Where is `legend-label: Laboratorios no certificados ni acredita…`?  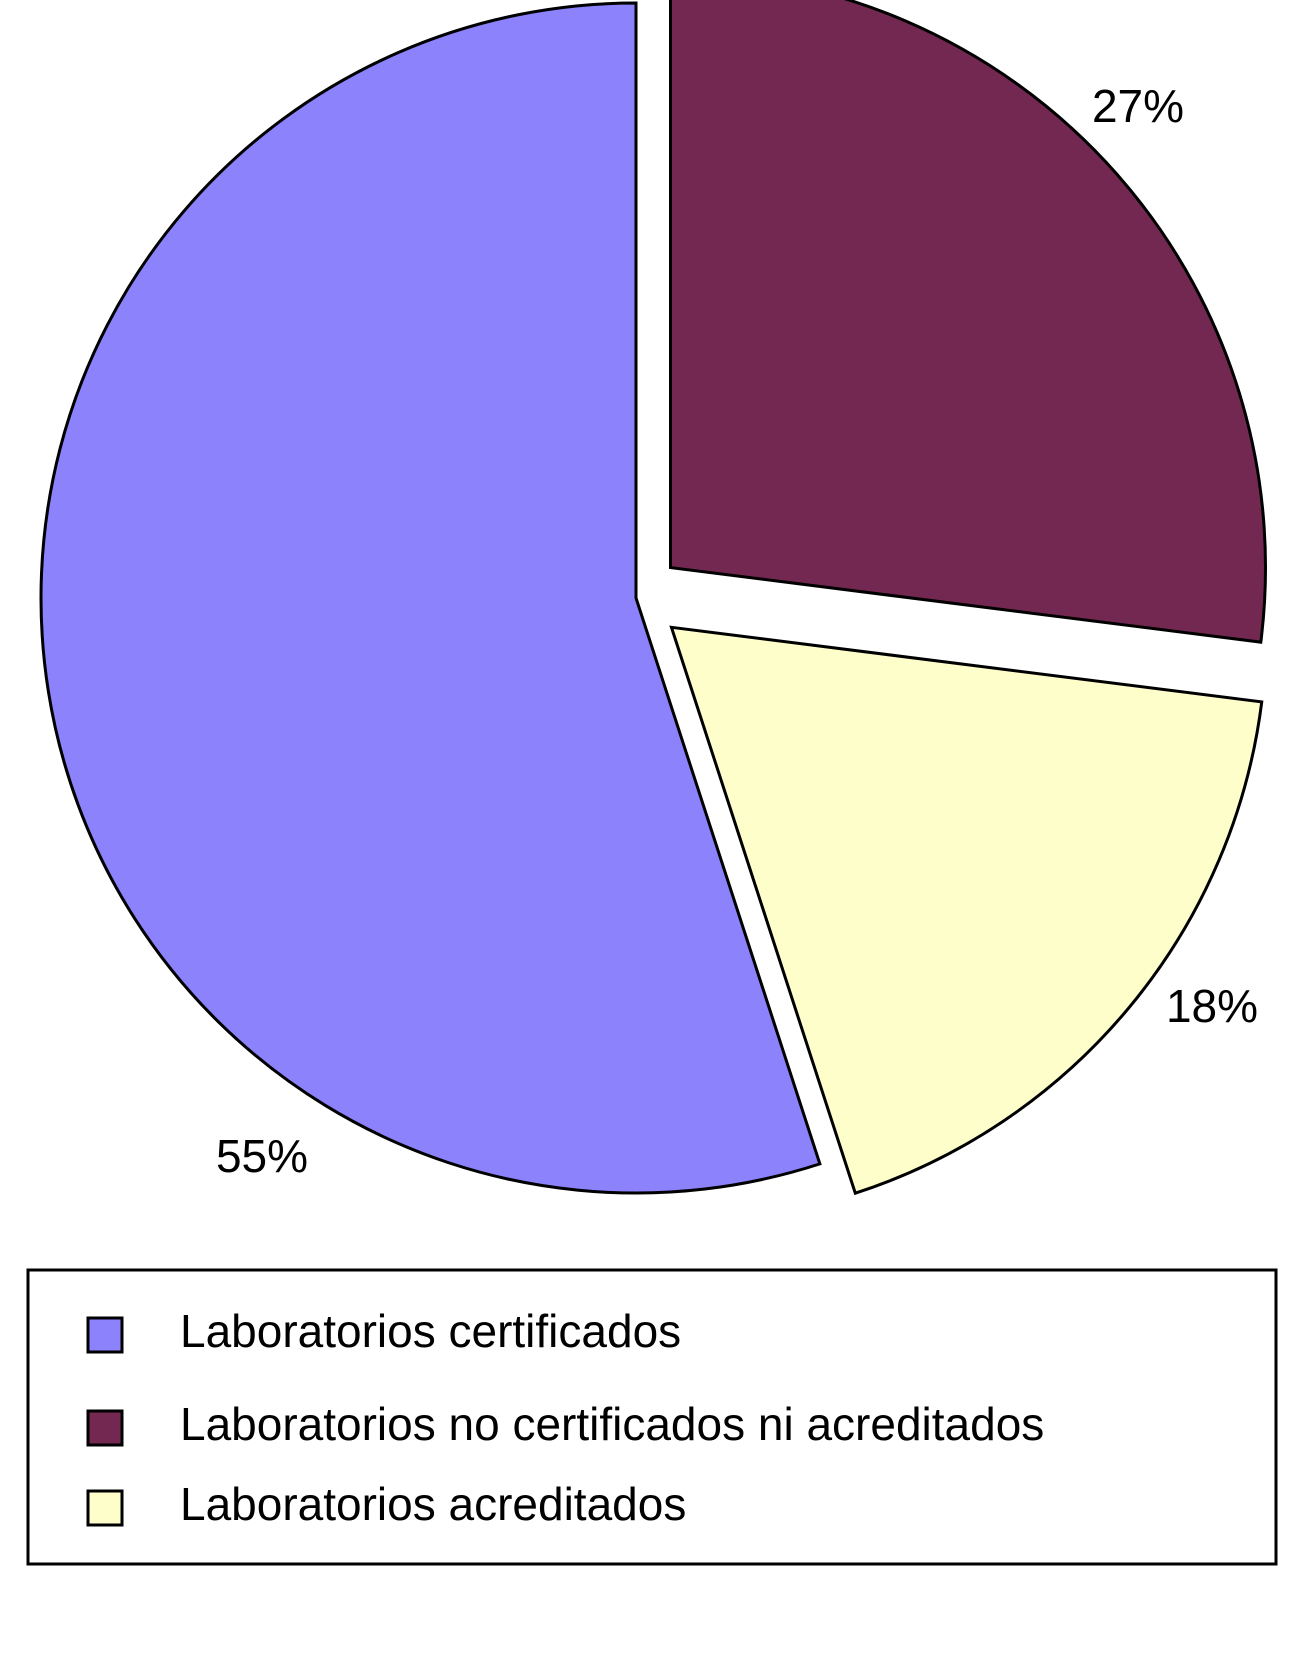 legend-label: Laboratorios no certificados ni acredita… is located at coordinates (612, 1424).